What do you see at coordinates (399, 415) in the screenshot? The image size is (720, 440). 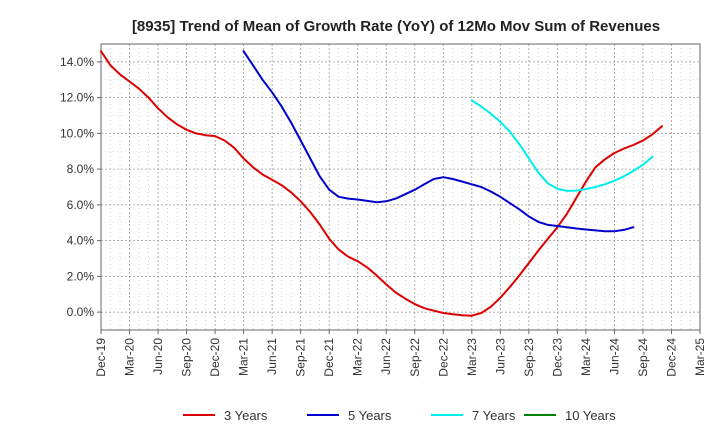 I see `legend: 3 Years 5 Years 7 Years 10 Years` at bounding box center [399, 415].